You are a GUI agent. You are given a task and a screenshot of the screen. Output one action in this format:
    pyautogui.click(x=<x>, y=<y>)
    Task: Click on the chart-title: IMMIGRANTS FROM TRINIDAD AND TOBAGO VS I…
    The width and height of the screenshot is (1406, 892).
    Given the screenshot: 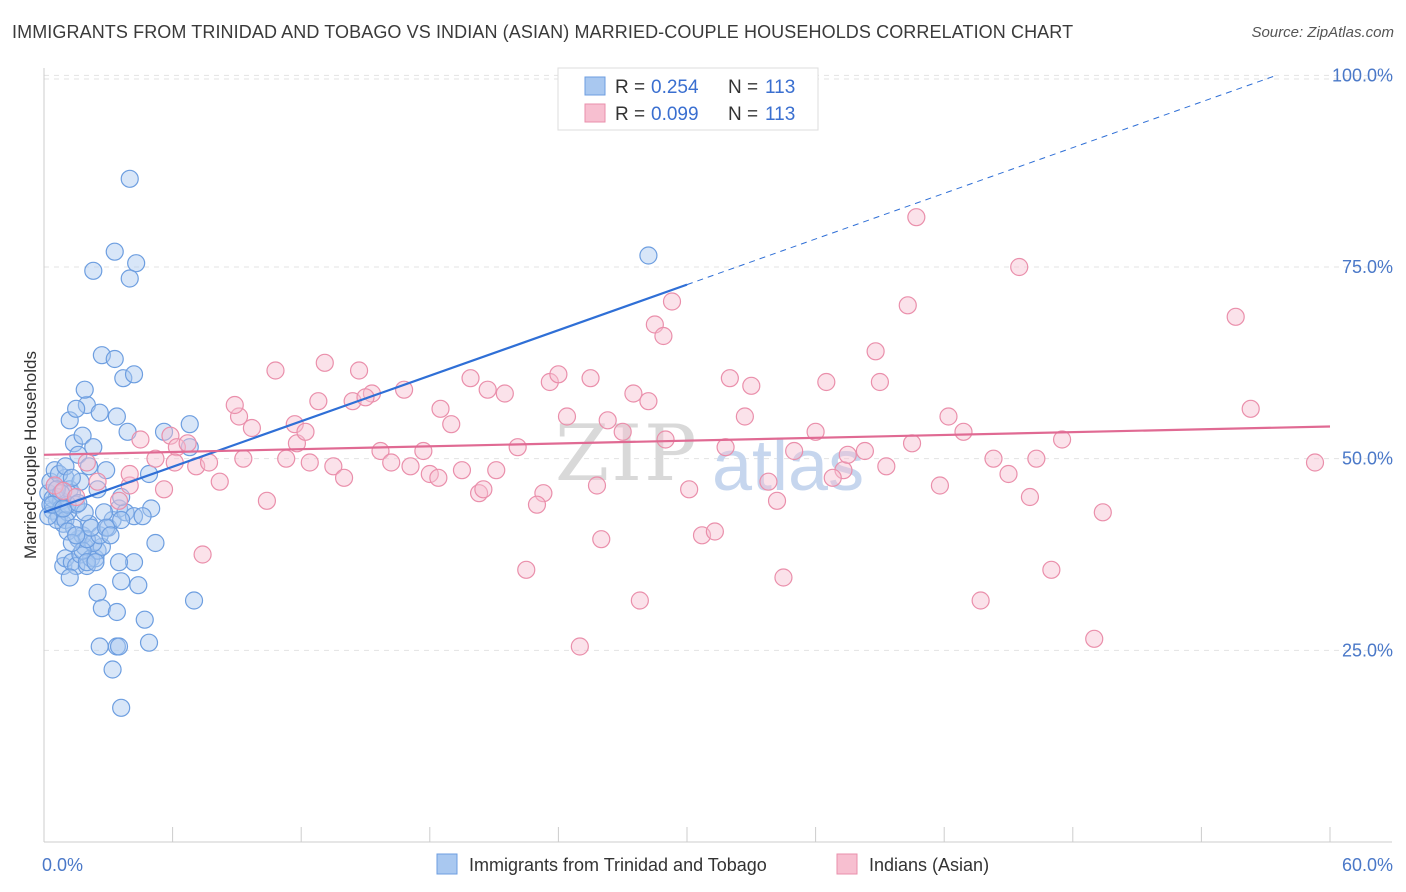 What is the action you would take?
    pyautogui.click(x=543, y=32)
    